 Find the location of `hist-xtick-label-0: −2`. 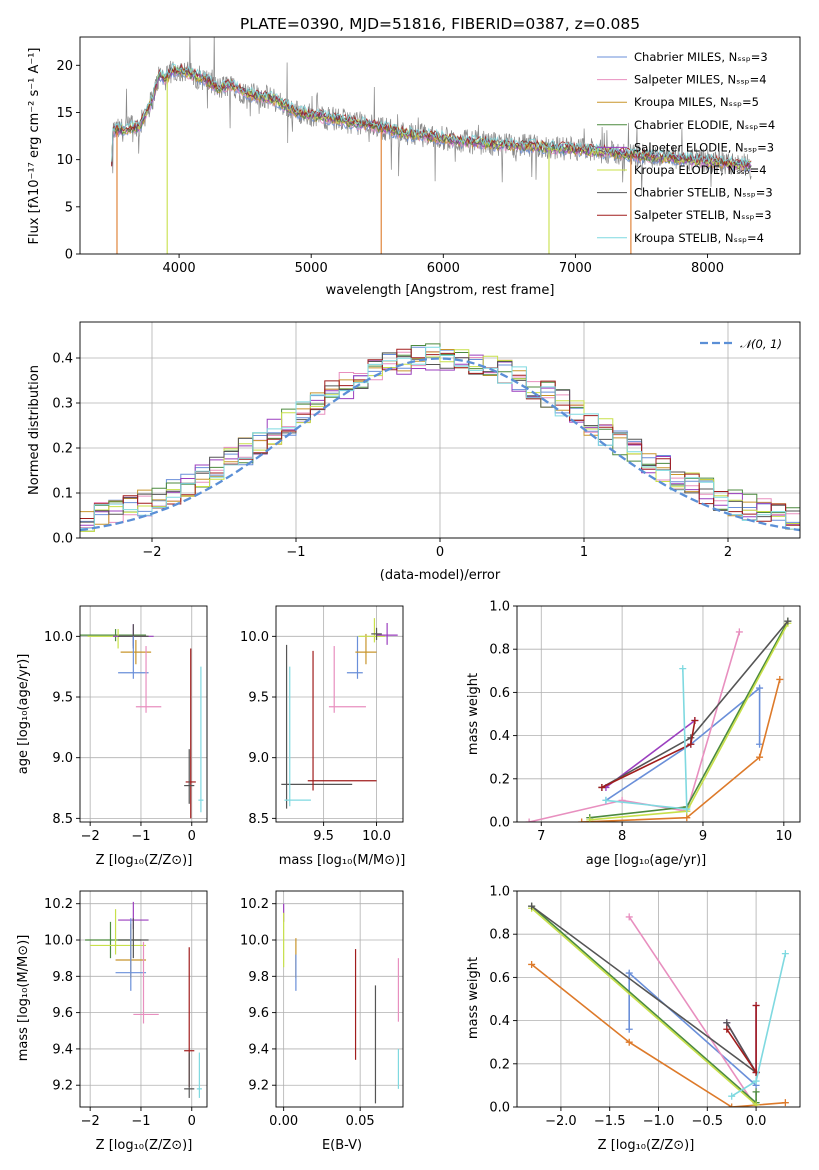

hist-xtick-label-0: −2 is located at coordinates (151, 552).